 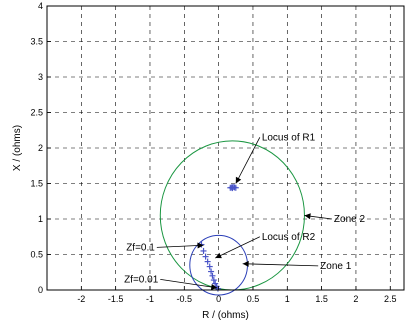 I want to click on x-tick-label-7: 1.5, so click(x=321, y=299).